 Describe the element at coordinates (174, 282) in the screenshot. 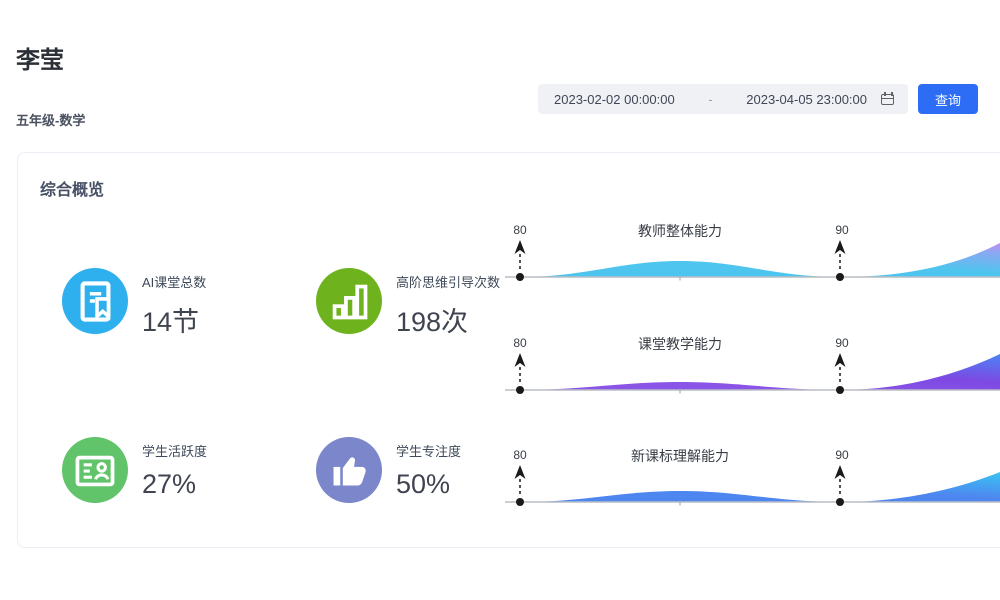

I see `stat-label: AI课堂总数` at that location.